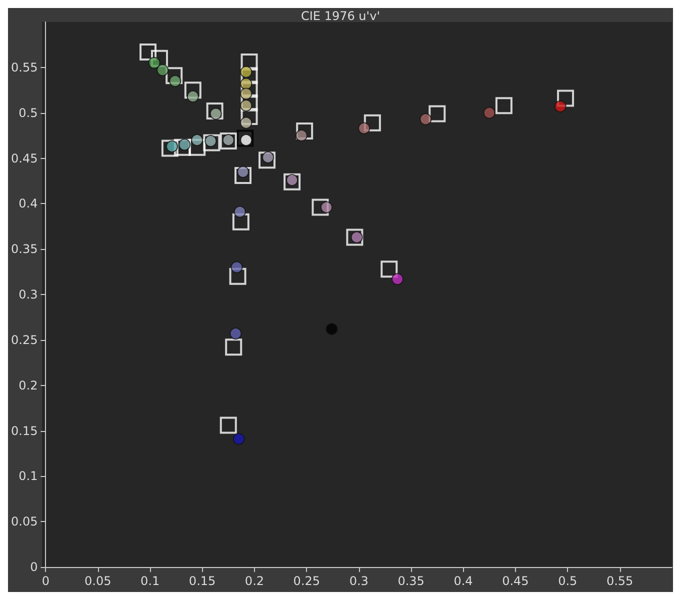 This screenshot has width=681, height=600. What do you see at coordinates (24, 431) in the screenshot?
I see `y-tick-label: 0.15` at bounding box center [24, 431].